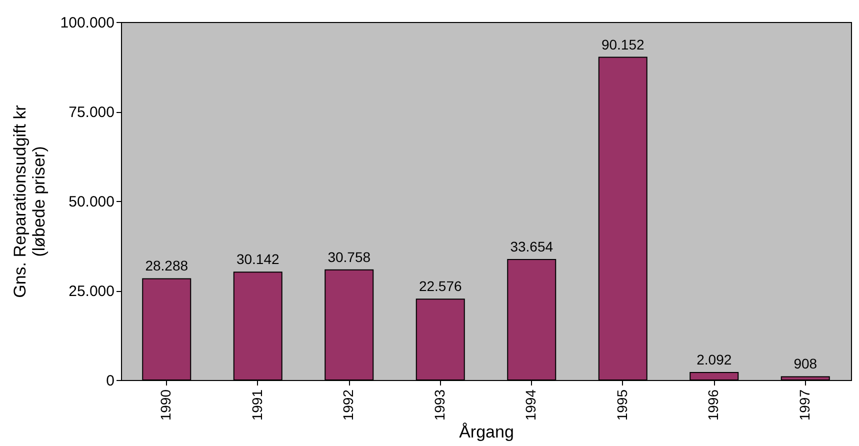 The width and height of the screenshot is (859, 446). I want to click on data-label: 908, so click(806, 364).